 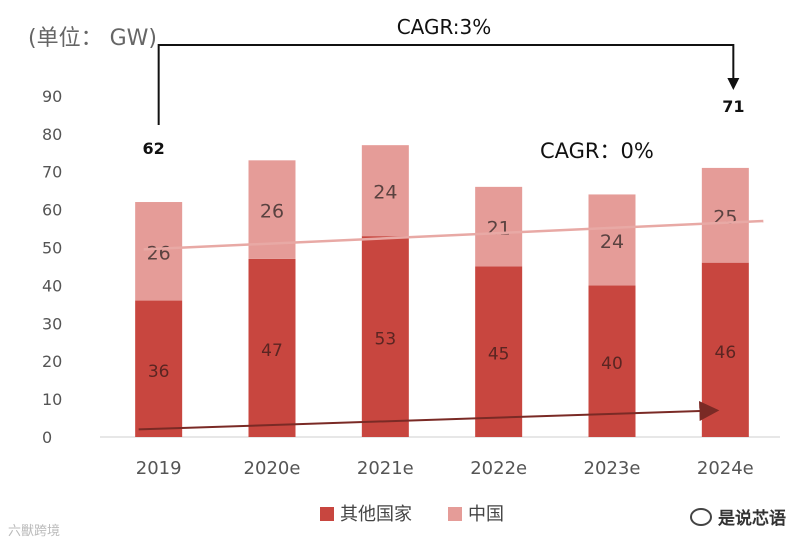 I want to click on unit-label: (单位： GW), so click(x=92, y=38).